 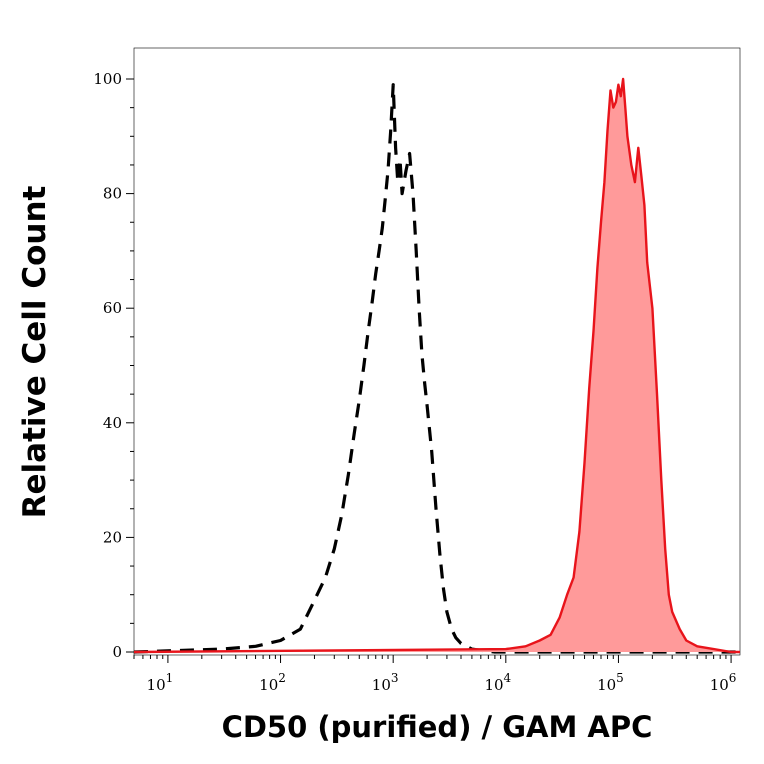 I want to click on y-tick-labels: 0 20 40 60 80 100, so click(x=107, y=365).